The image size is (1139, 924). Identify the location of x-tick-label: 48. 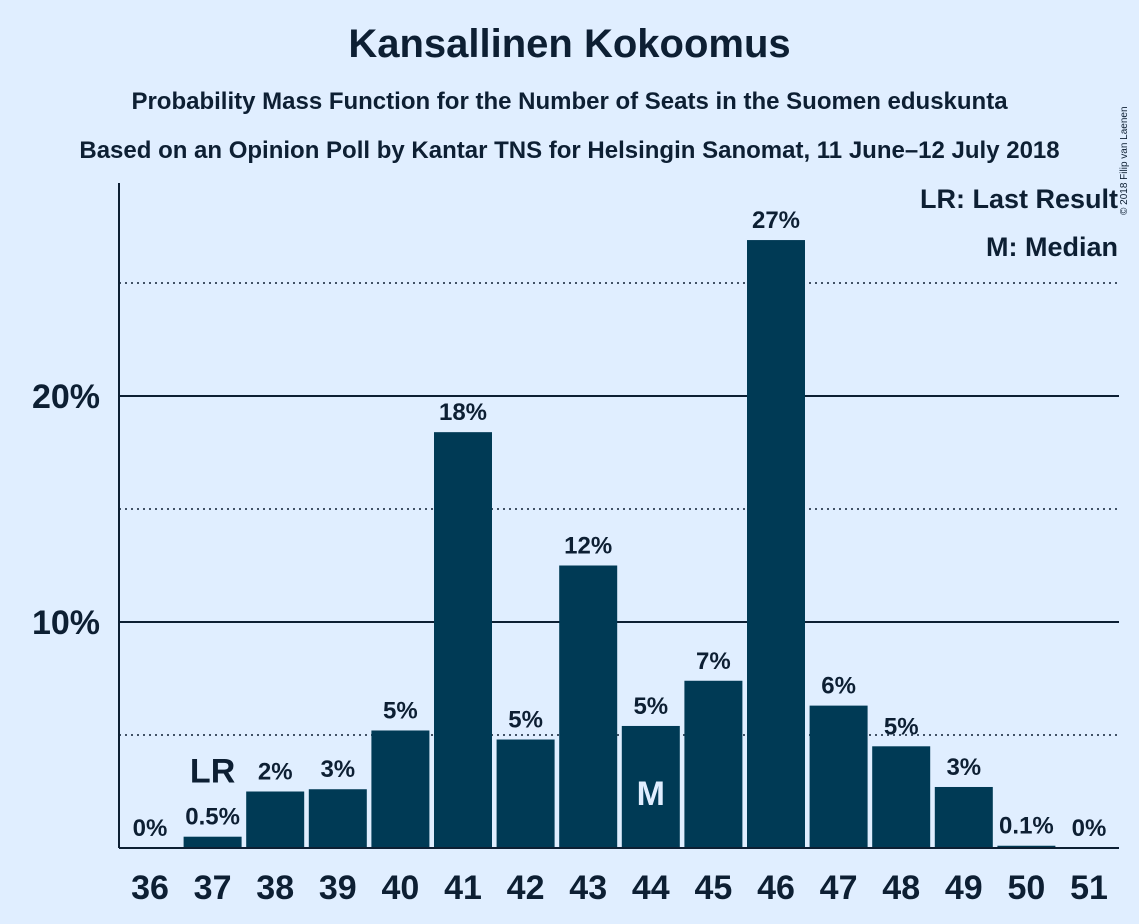
(901, 888).